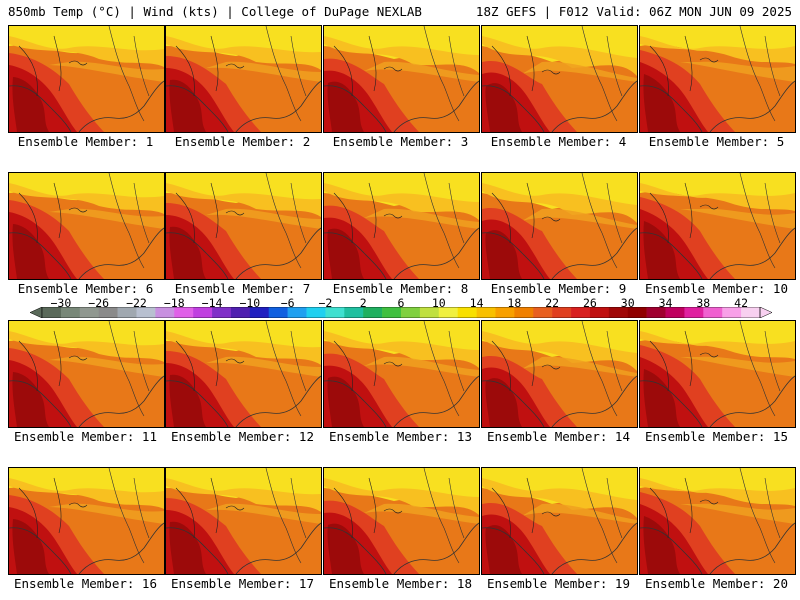 The width and height of the screenshot is (800, 600). I want to click on temperature-colorbar, so click(401, 312).